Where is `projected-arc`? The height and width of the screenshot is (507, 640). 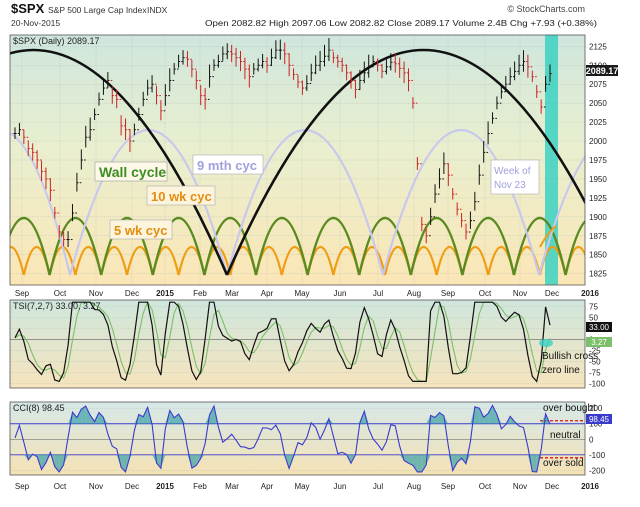 projected-arc is located at coordinates (548, 236).